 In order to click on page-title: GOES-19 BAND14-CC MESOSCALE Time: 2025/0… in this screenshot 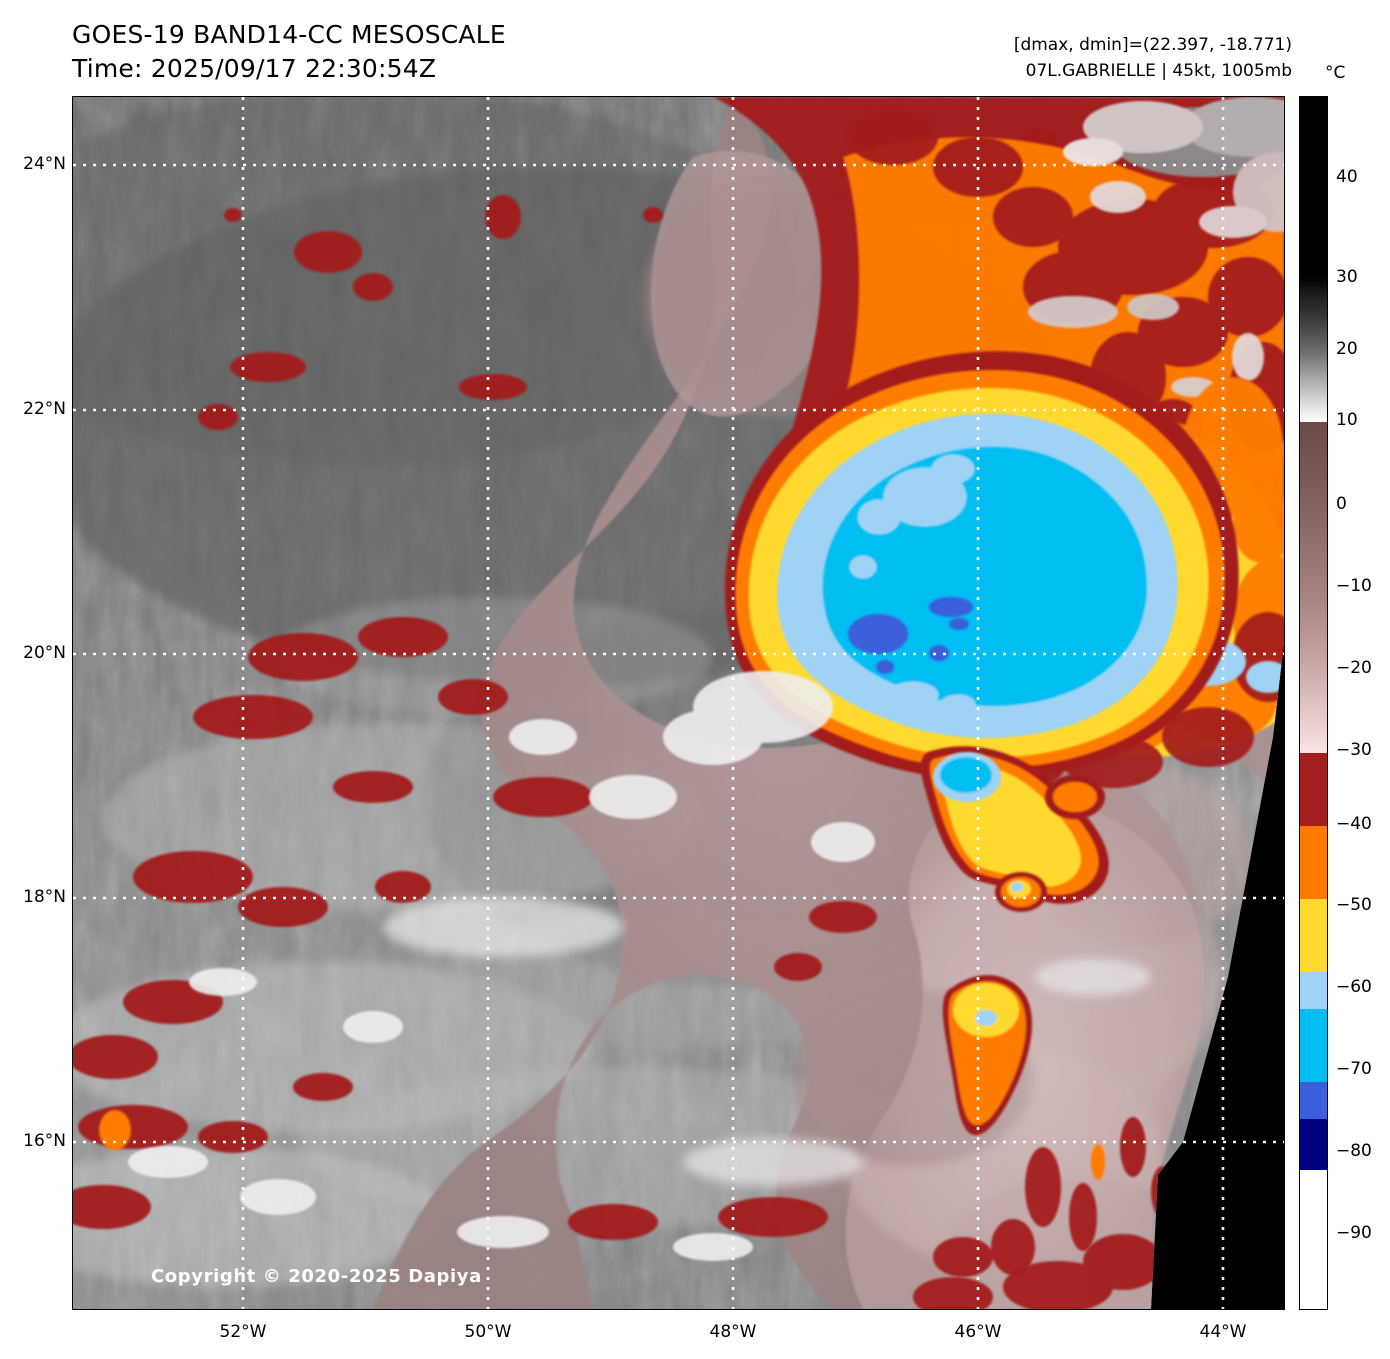, I will do `click(289, 52)`.